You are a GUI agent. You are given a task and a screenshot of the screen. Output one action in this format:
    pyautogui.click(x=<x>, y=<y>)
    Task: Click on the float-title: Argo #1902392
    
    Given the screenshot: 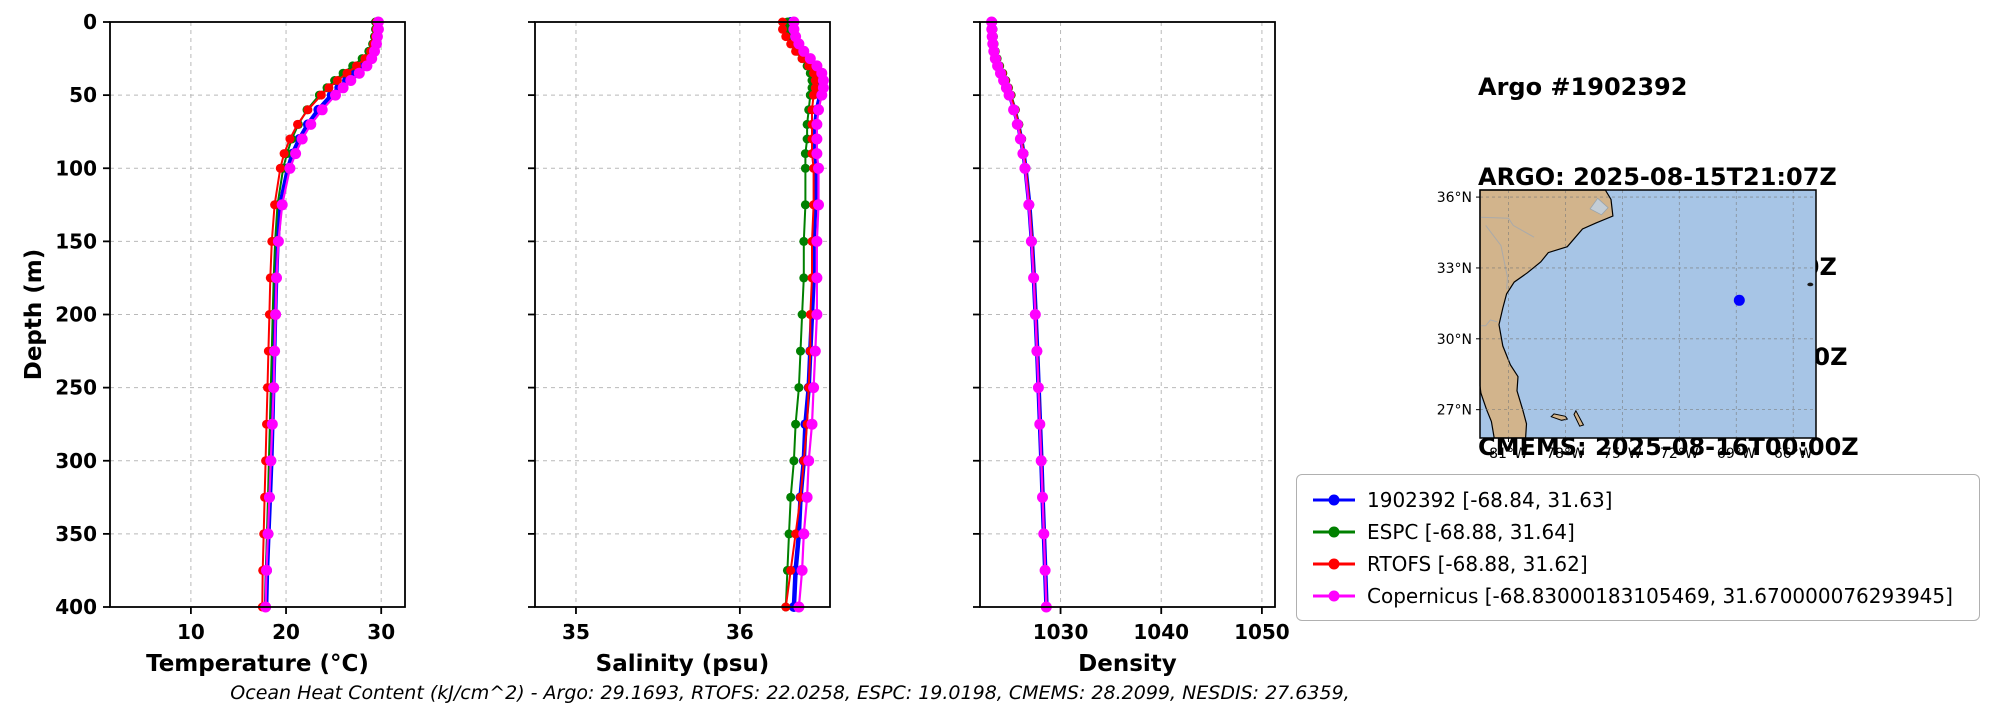 What is the action you would take?
    pyautogui.click(x=1583, y=87)
    